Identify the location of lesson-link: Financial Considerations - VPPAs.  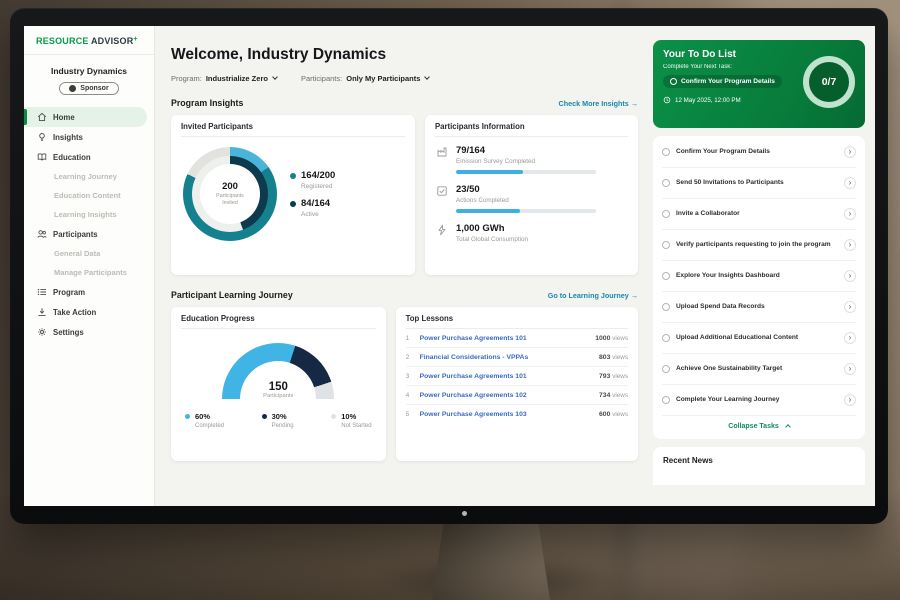
(474, 357).